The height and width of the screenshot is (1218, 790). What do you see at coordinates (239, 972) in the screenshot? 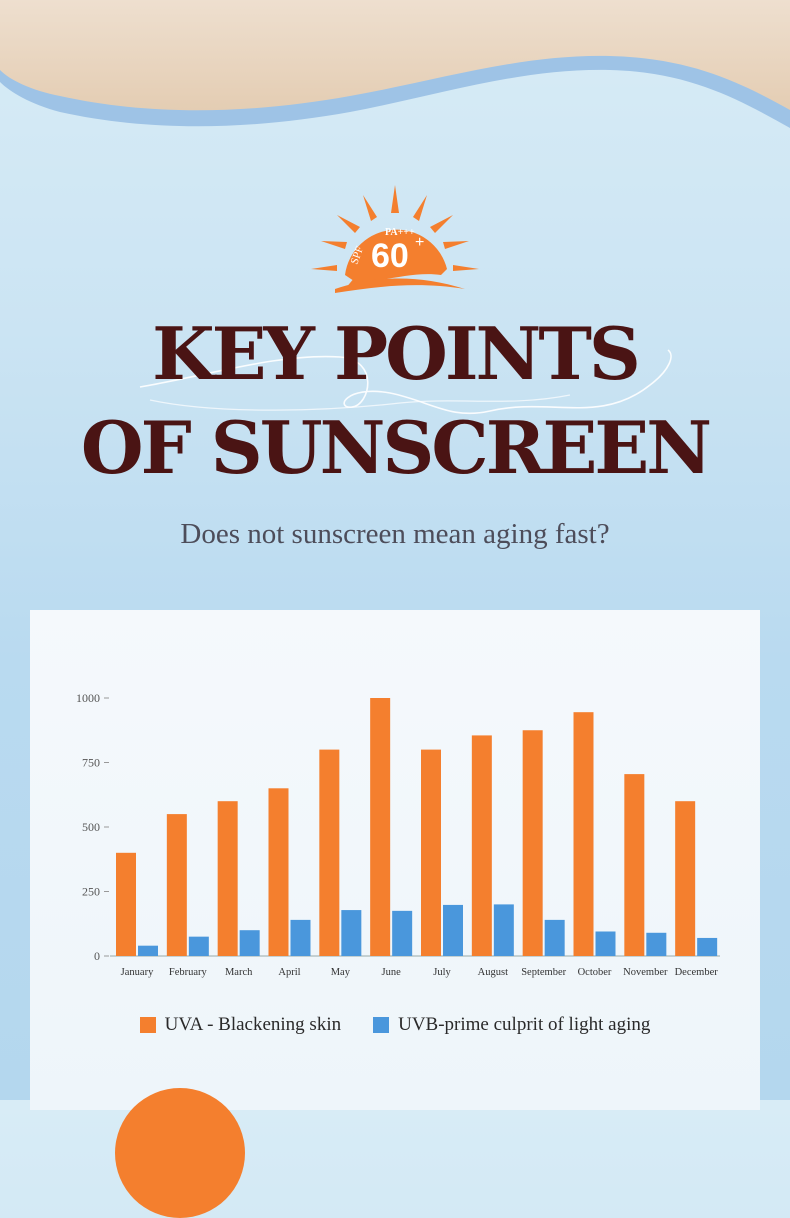
I see `x-tick-label: March` at bounding box center [239, 972].